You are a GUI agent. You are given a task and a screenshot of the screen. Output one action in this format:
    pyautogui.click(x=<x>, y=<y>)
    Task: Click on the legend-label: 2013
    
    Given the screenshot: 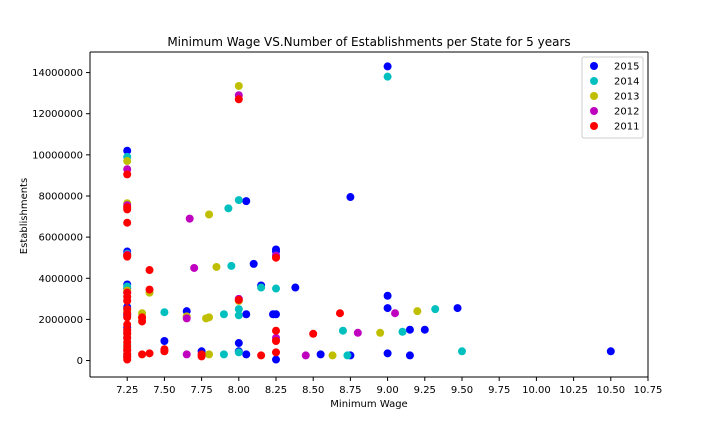 What is the action you would take?
    pyautogui.click(x=626, y=97)
    